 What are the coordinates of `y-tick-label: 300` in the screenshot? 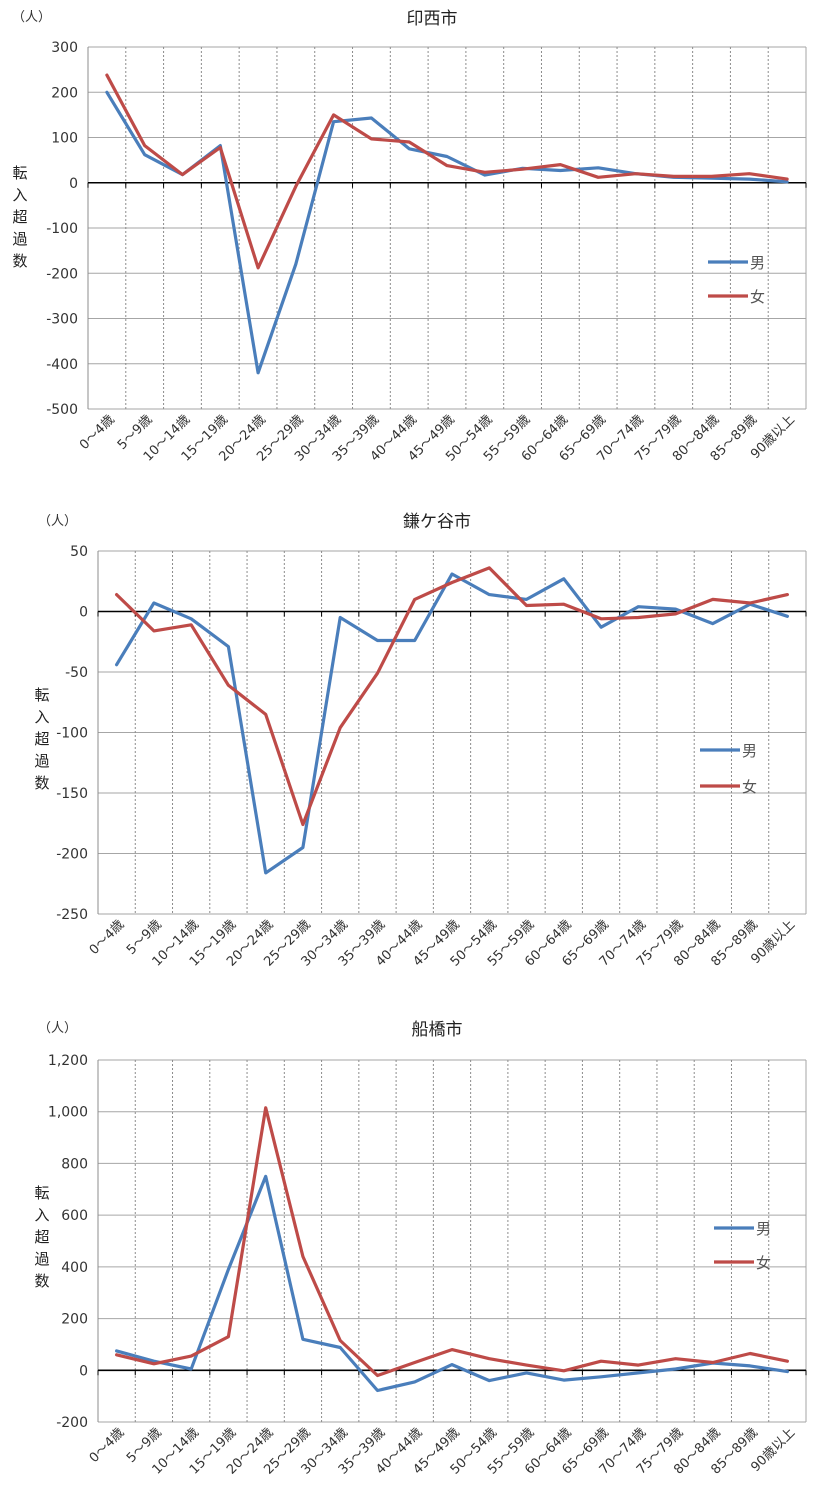 It's located at (64, 48).